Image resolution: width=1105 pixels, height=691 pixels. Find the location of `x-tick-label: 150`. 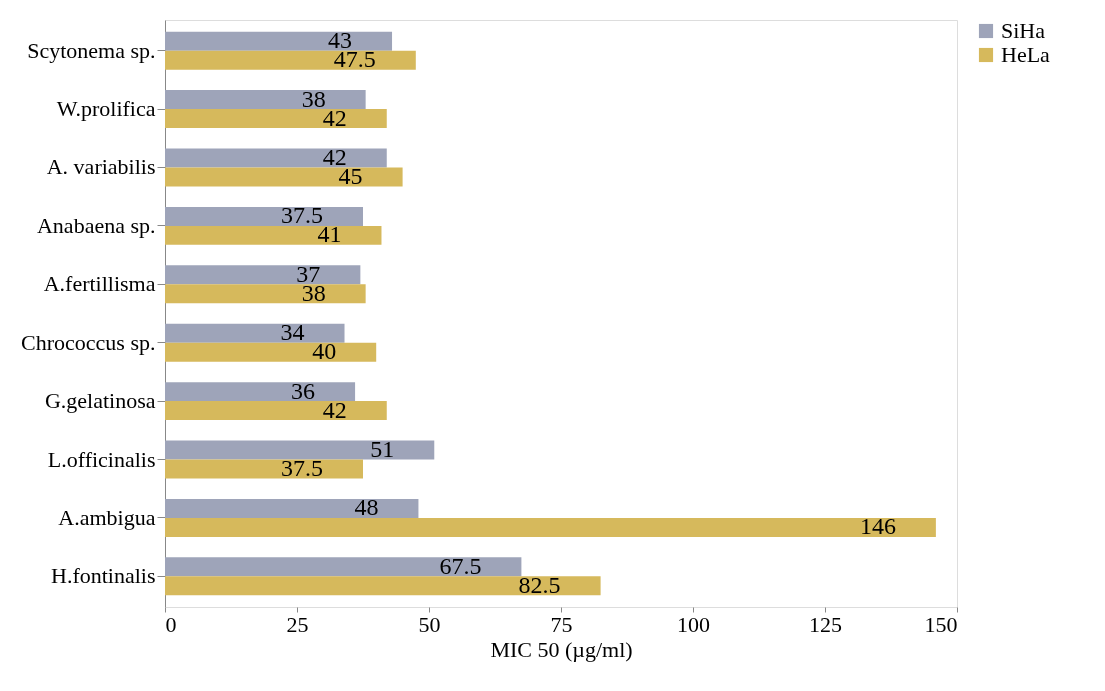

x-tick-label: 150 is located at coordinates (941, 624).